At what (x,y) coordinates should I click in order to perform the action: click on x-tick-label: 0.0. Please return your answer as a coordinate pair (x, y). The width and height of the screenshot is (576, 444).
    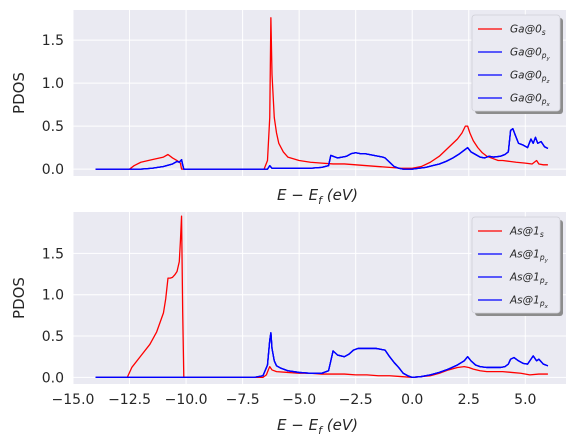
    Looking at the image, I should click on (412, 400).